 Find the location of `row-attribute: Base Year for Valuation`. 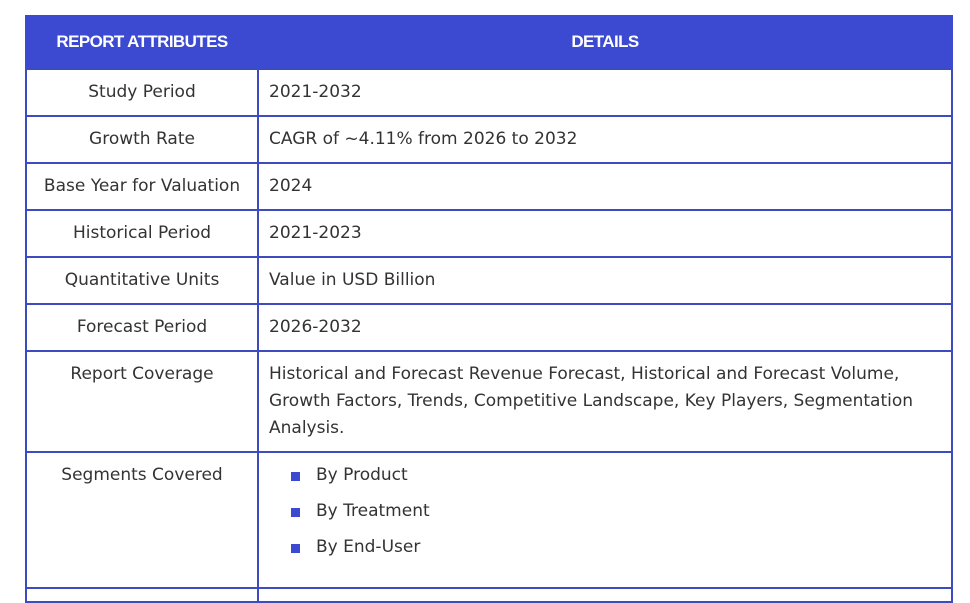

row-attribute: Base Year for Valuation is located at coordinates (142, 186).